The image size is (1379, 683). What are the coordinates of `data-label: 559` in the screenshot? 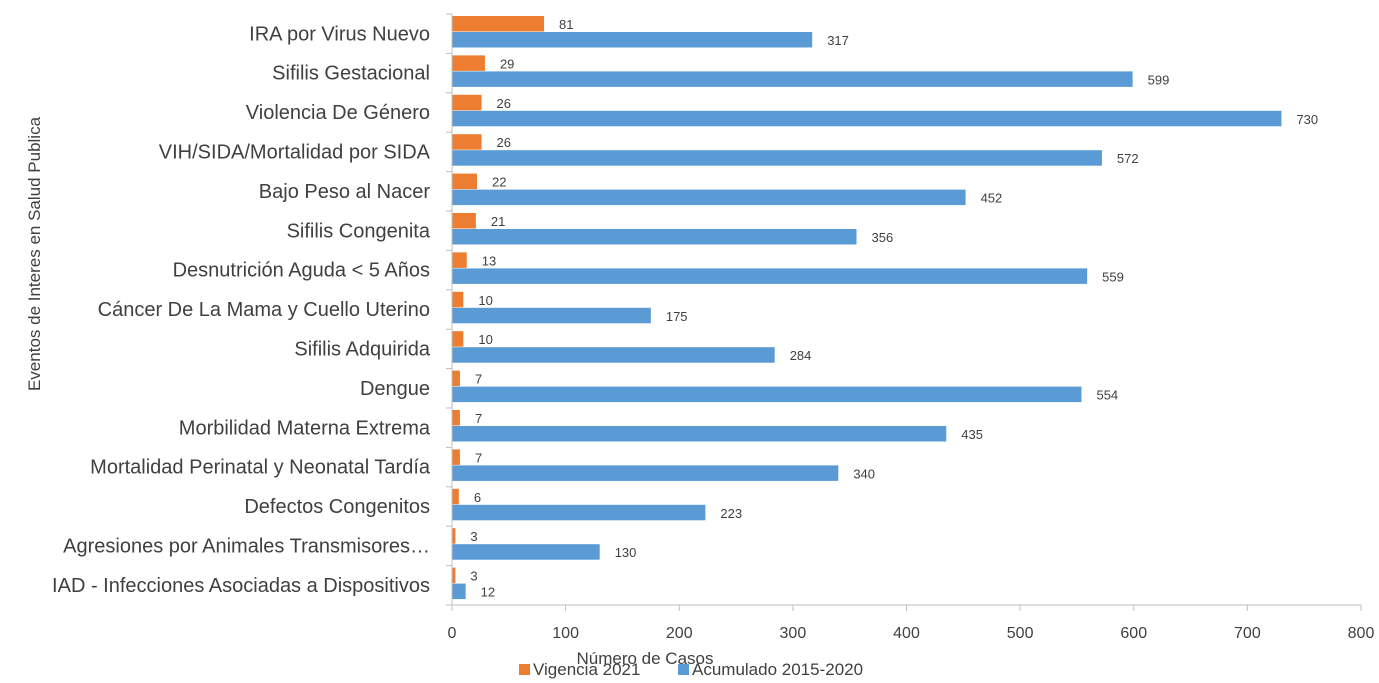 It's located at (1113, 276).